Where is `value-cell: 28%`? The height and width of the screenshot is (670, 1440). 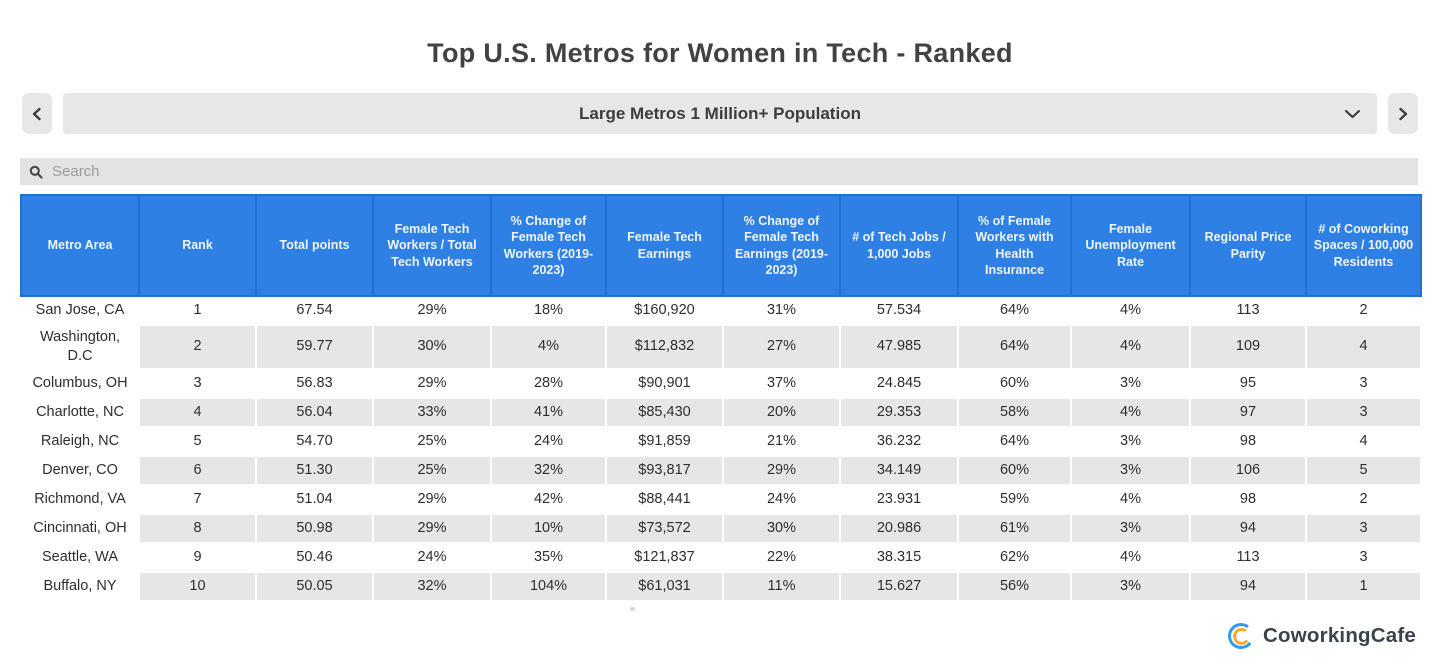 value-cell: 28% is located at coordinates (548, 383).